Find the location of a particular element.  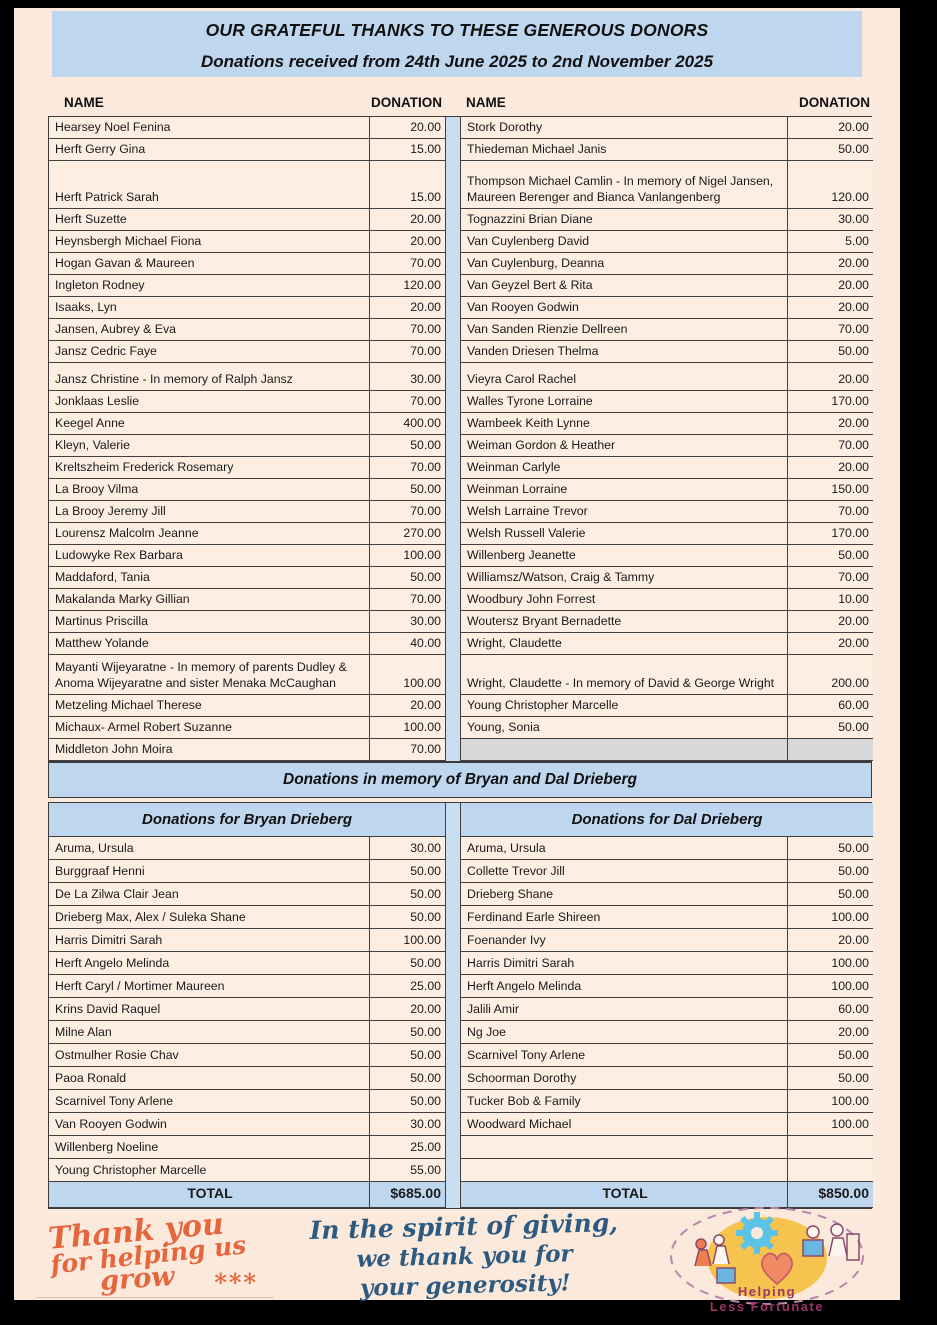

column-headers: NAME DONATION NAME DONATION is located at coordinates (460, 102).